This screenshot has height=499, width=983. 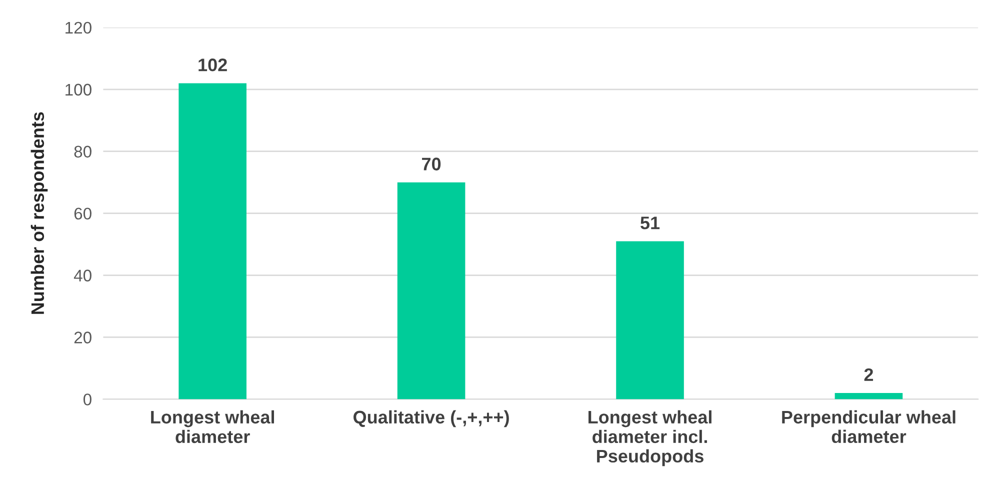 What do you see at coordinates (431, 164) in the screenshot?
I see `data-label: 70` at bounding box center [431, 164].